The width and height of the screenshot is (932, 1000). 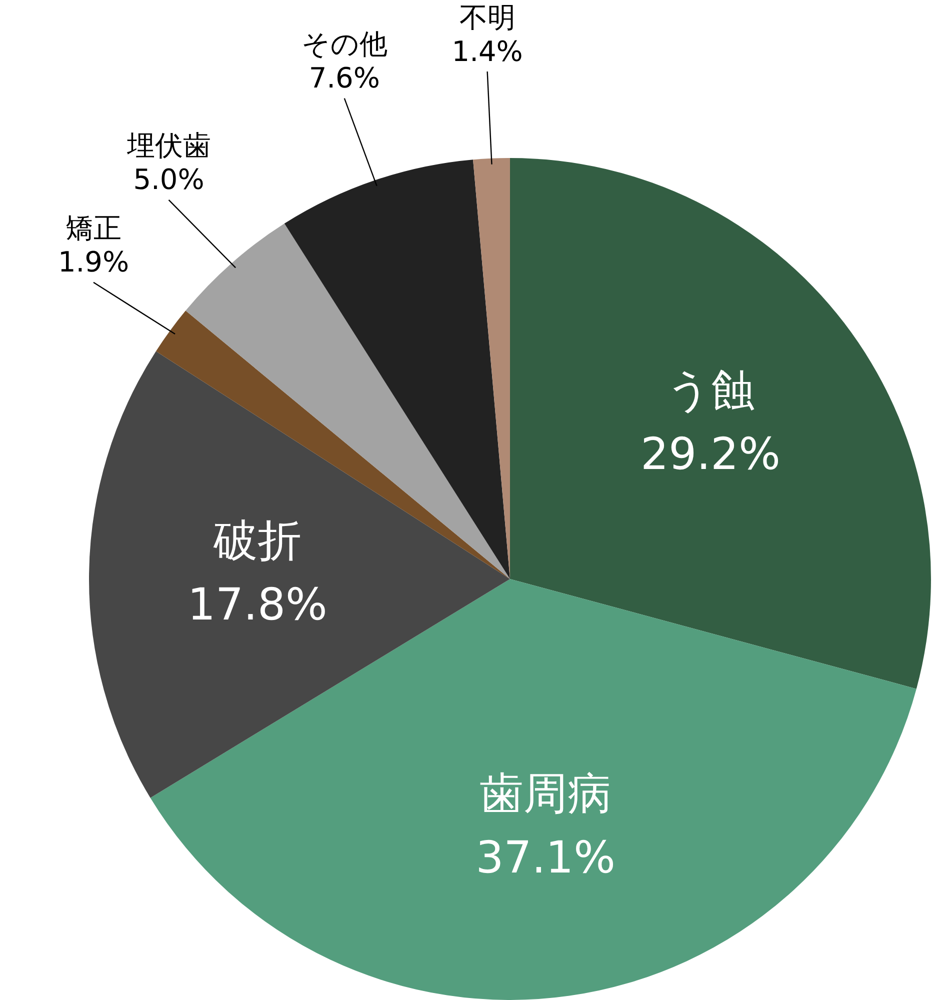 I want to click on data-label: 1.4%, so click(x=487, y=51).